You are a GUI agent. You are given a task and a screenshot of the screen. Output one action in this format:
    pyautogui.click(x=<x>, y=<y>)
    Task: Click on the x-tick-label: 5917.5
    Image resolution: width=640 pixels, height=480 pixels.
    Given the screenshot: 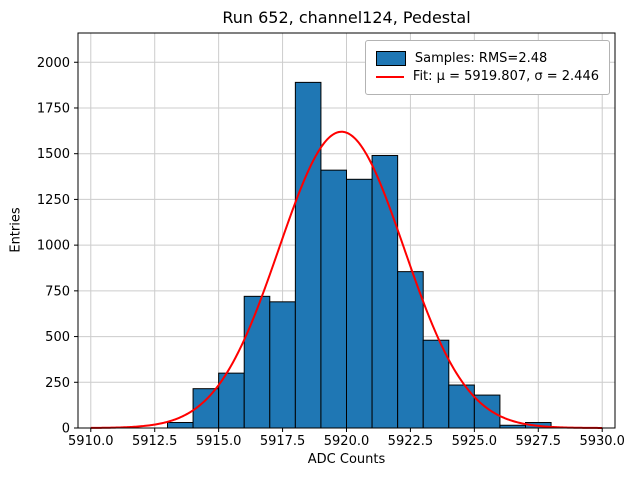 What is the action you would take?
    pyautogui.click(x=283, y=441)
    